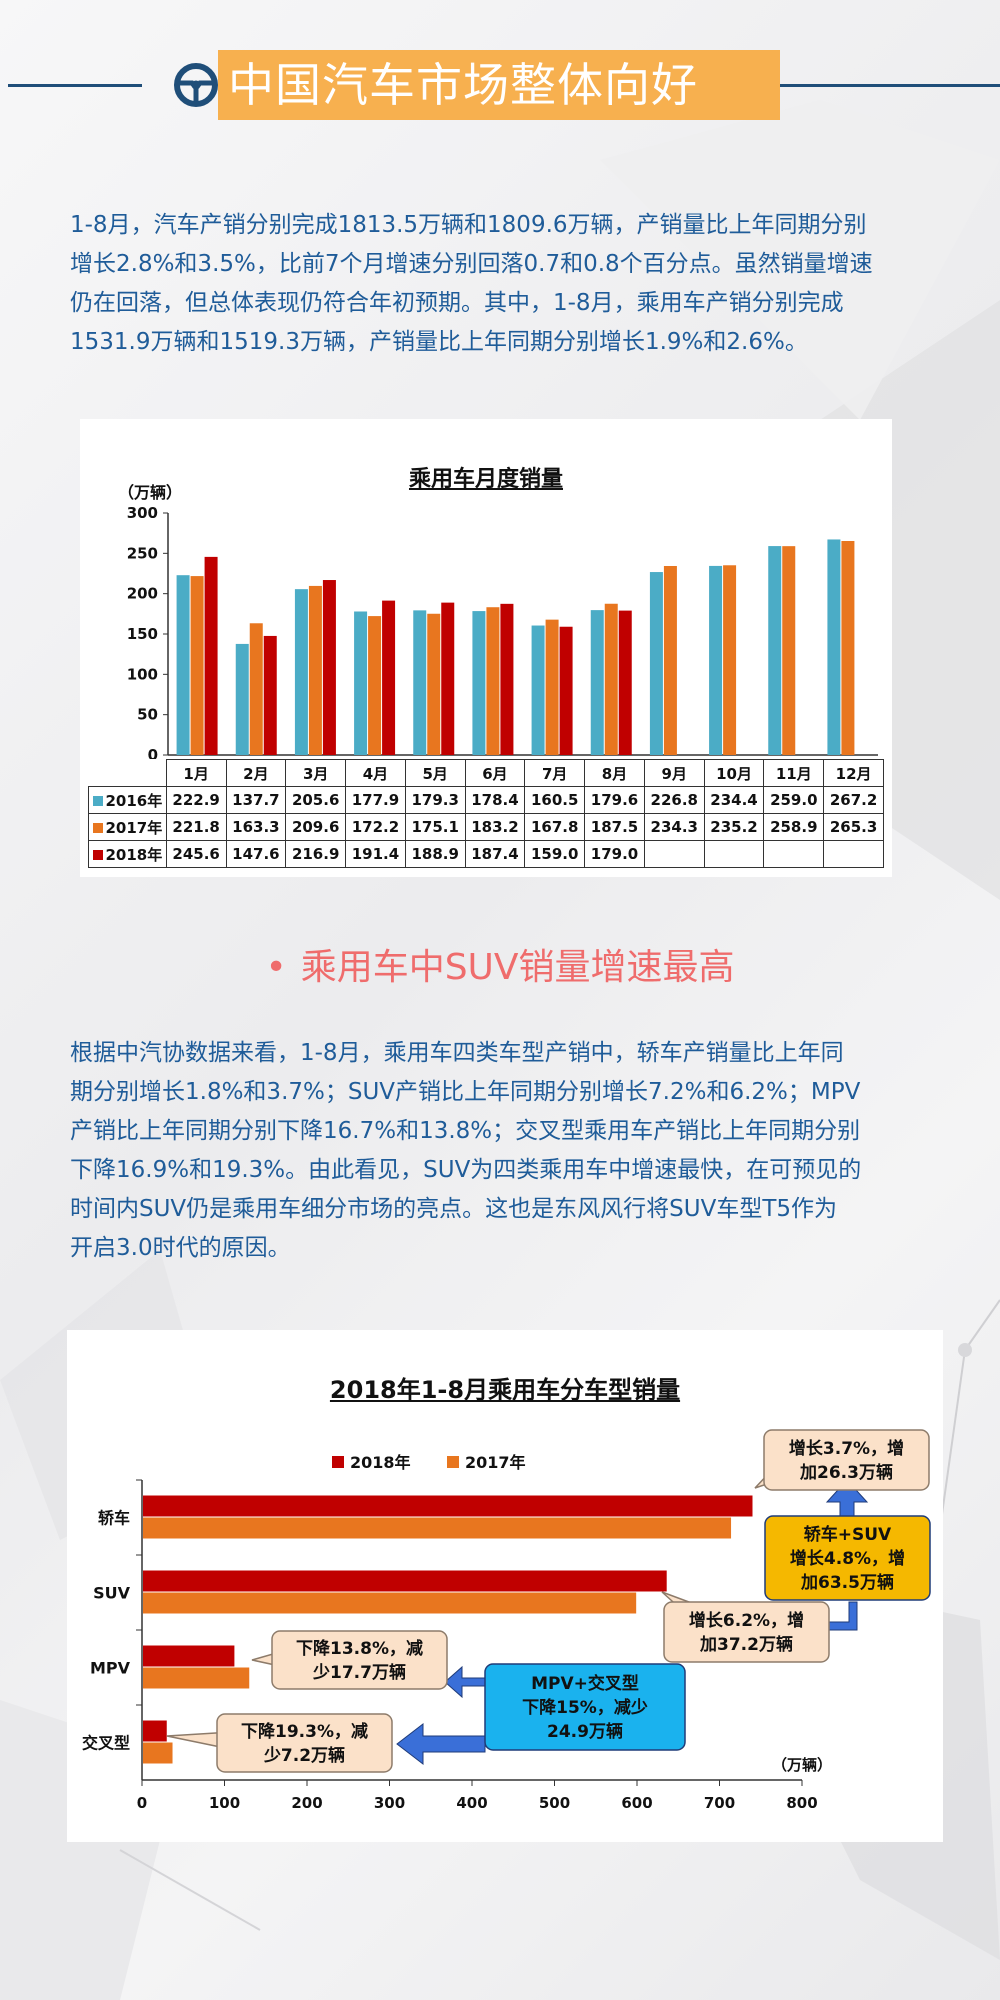 This screenshot has height=2000, width=1000. Describe the element at coordinates (359, 1648) in the screenshot. I see `callout-text: 下降13.8%，减` at that location.